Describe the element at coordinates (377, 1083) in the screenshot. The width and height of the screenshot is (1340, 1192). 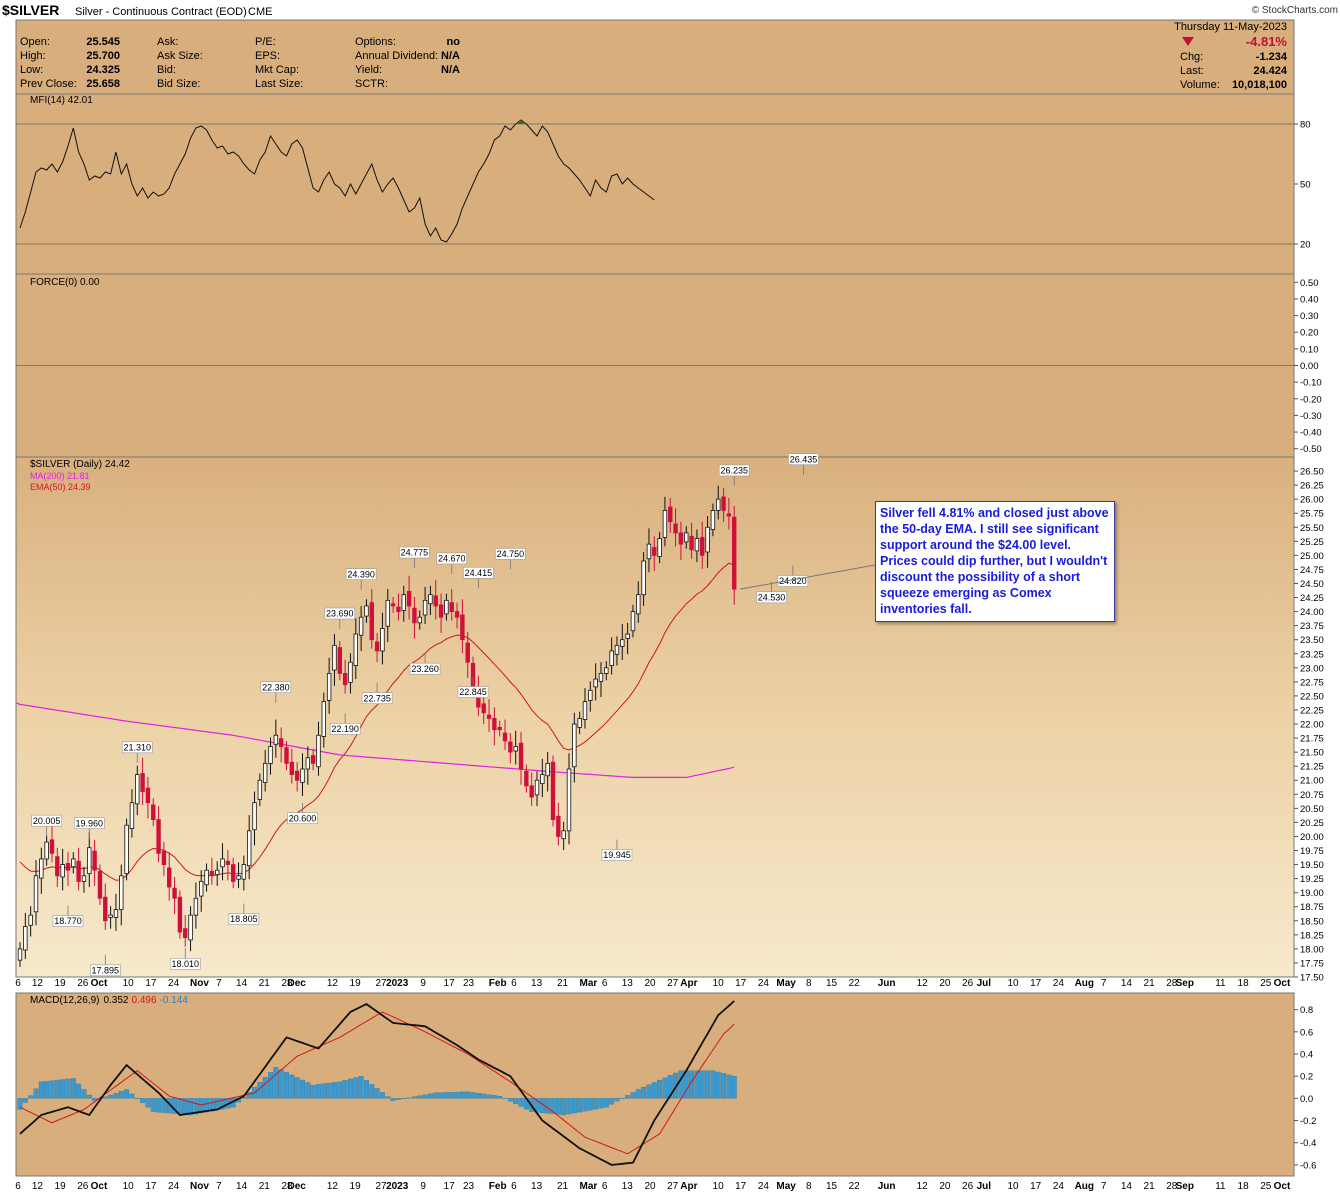
I see `macd-signal-line` at that location.